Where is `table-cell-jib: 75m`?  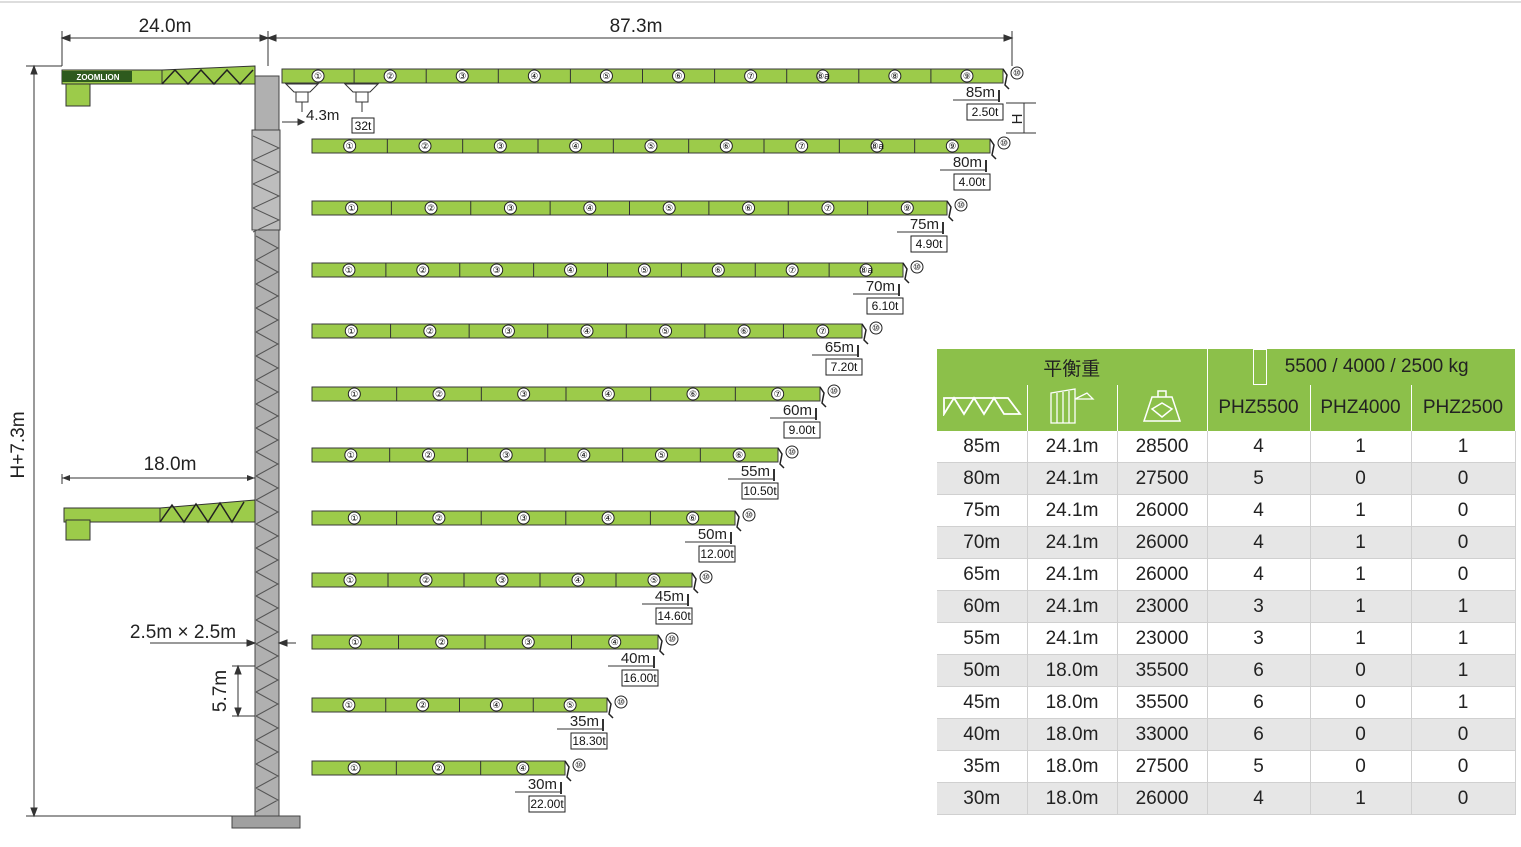
table-cell-jib: 75m is located at coordinates (982, 510).